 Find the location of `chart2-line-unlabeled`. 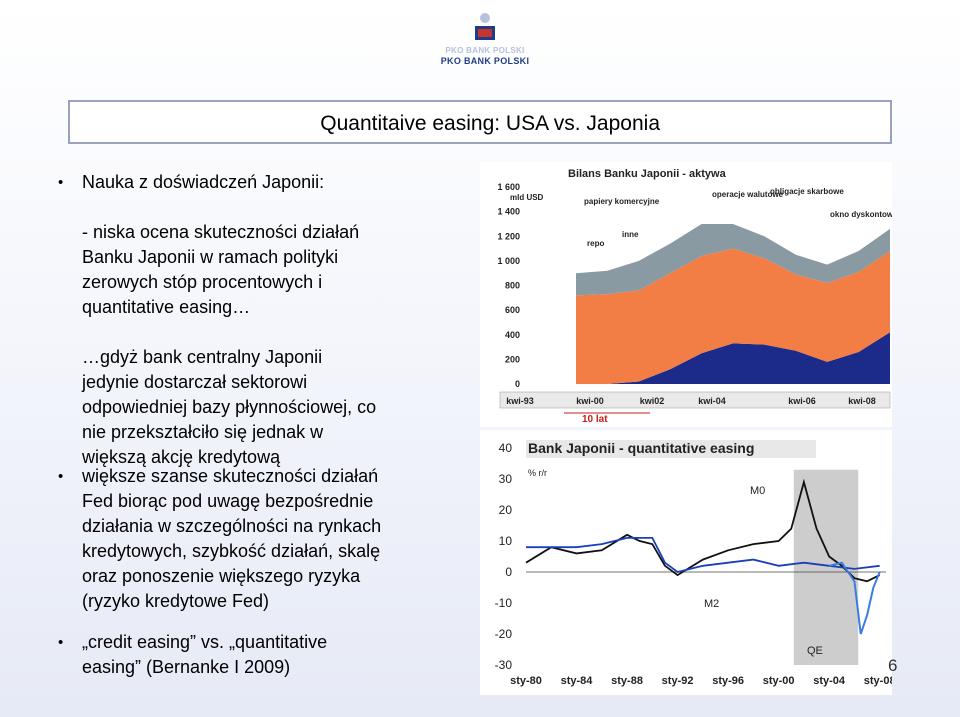

chart2-line-unlabeled is located at coordinates (854, 598).